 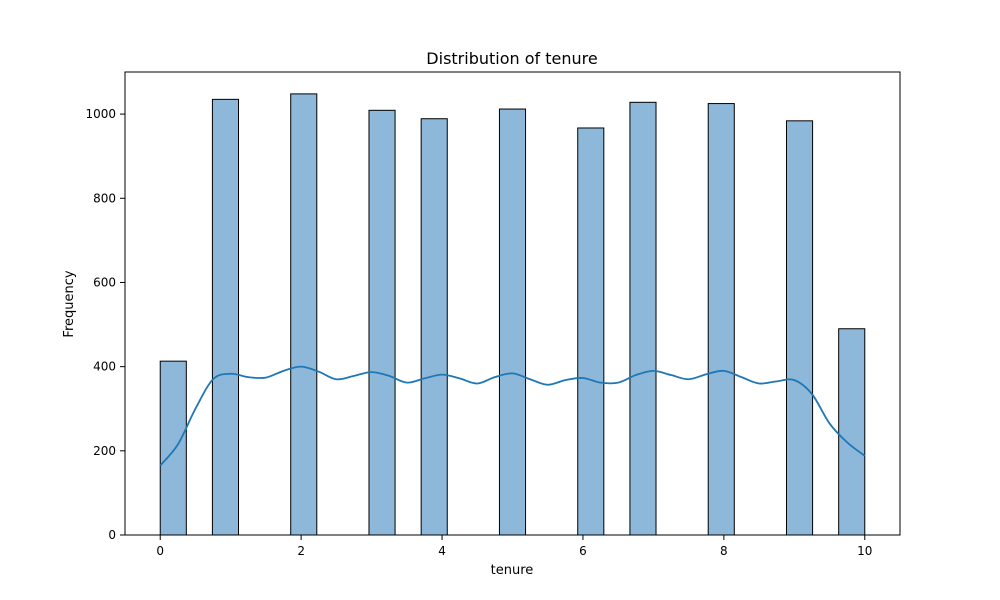 I want to click on y-tick-label: 400, so click(x=104, y=367).